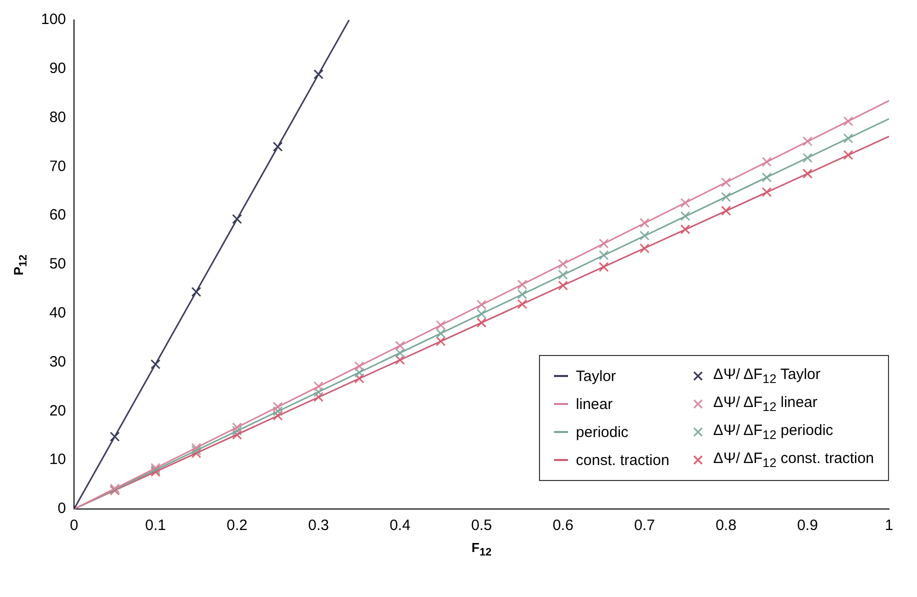 Image resolution: width=917 pixels, height=597 pixels. Describe the element at coordinates (57, 69) in the screenshot. I see `y-tick-label: 90` at that location.